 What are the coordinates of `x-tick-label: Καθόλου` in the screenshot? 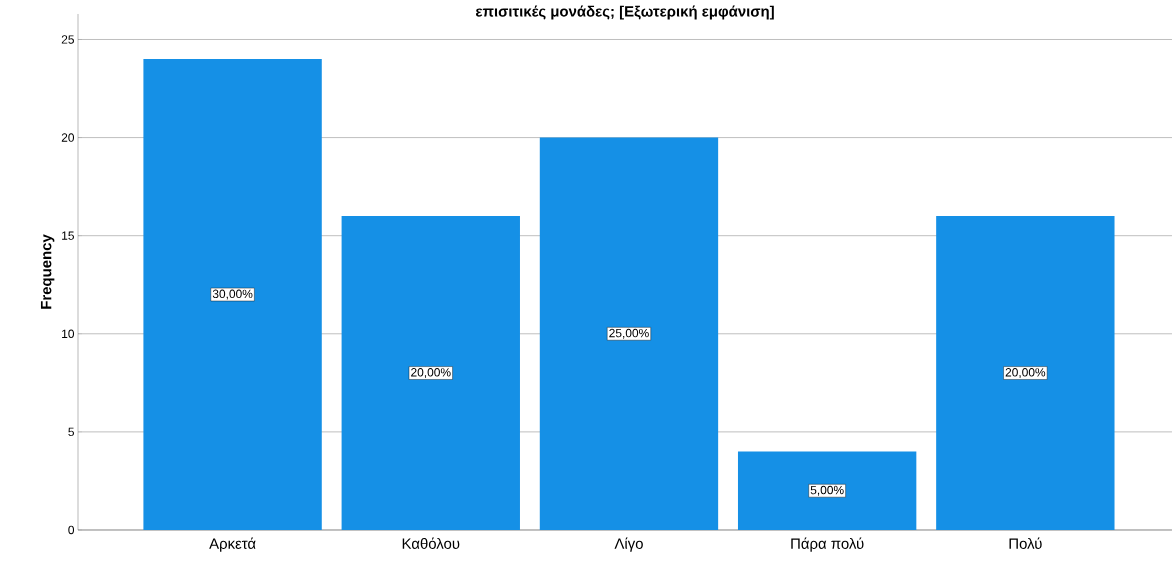 It's located at (431, 543).